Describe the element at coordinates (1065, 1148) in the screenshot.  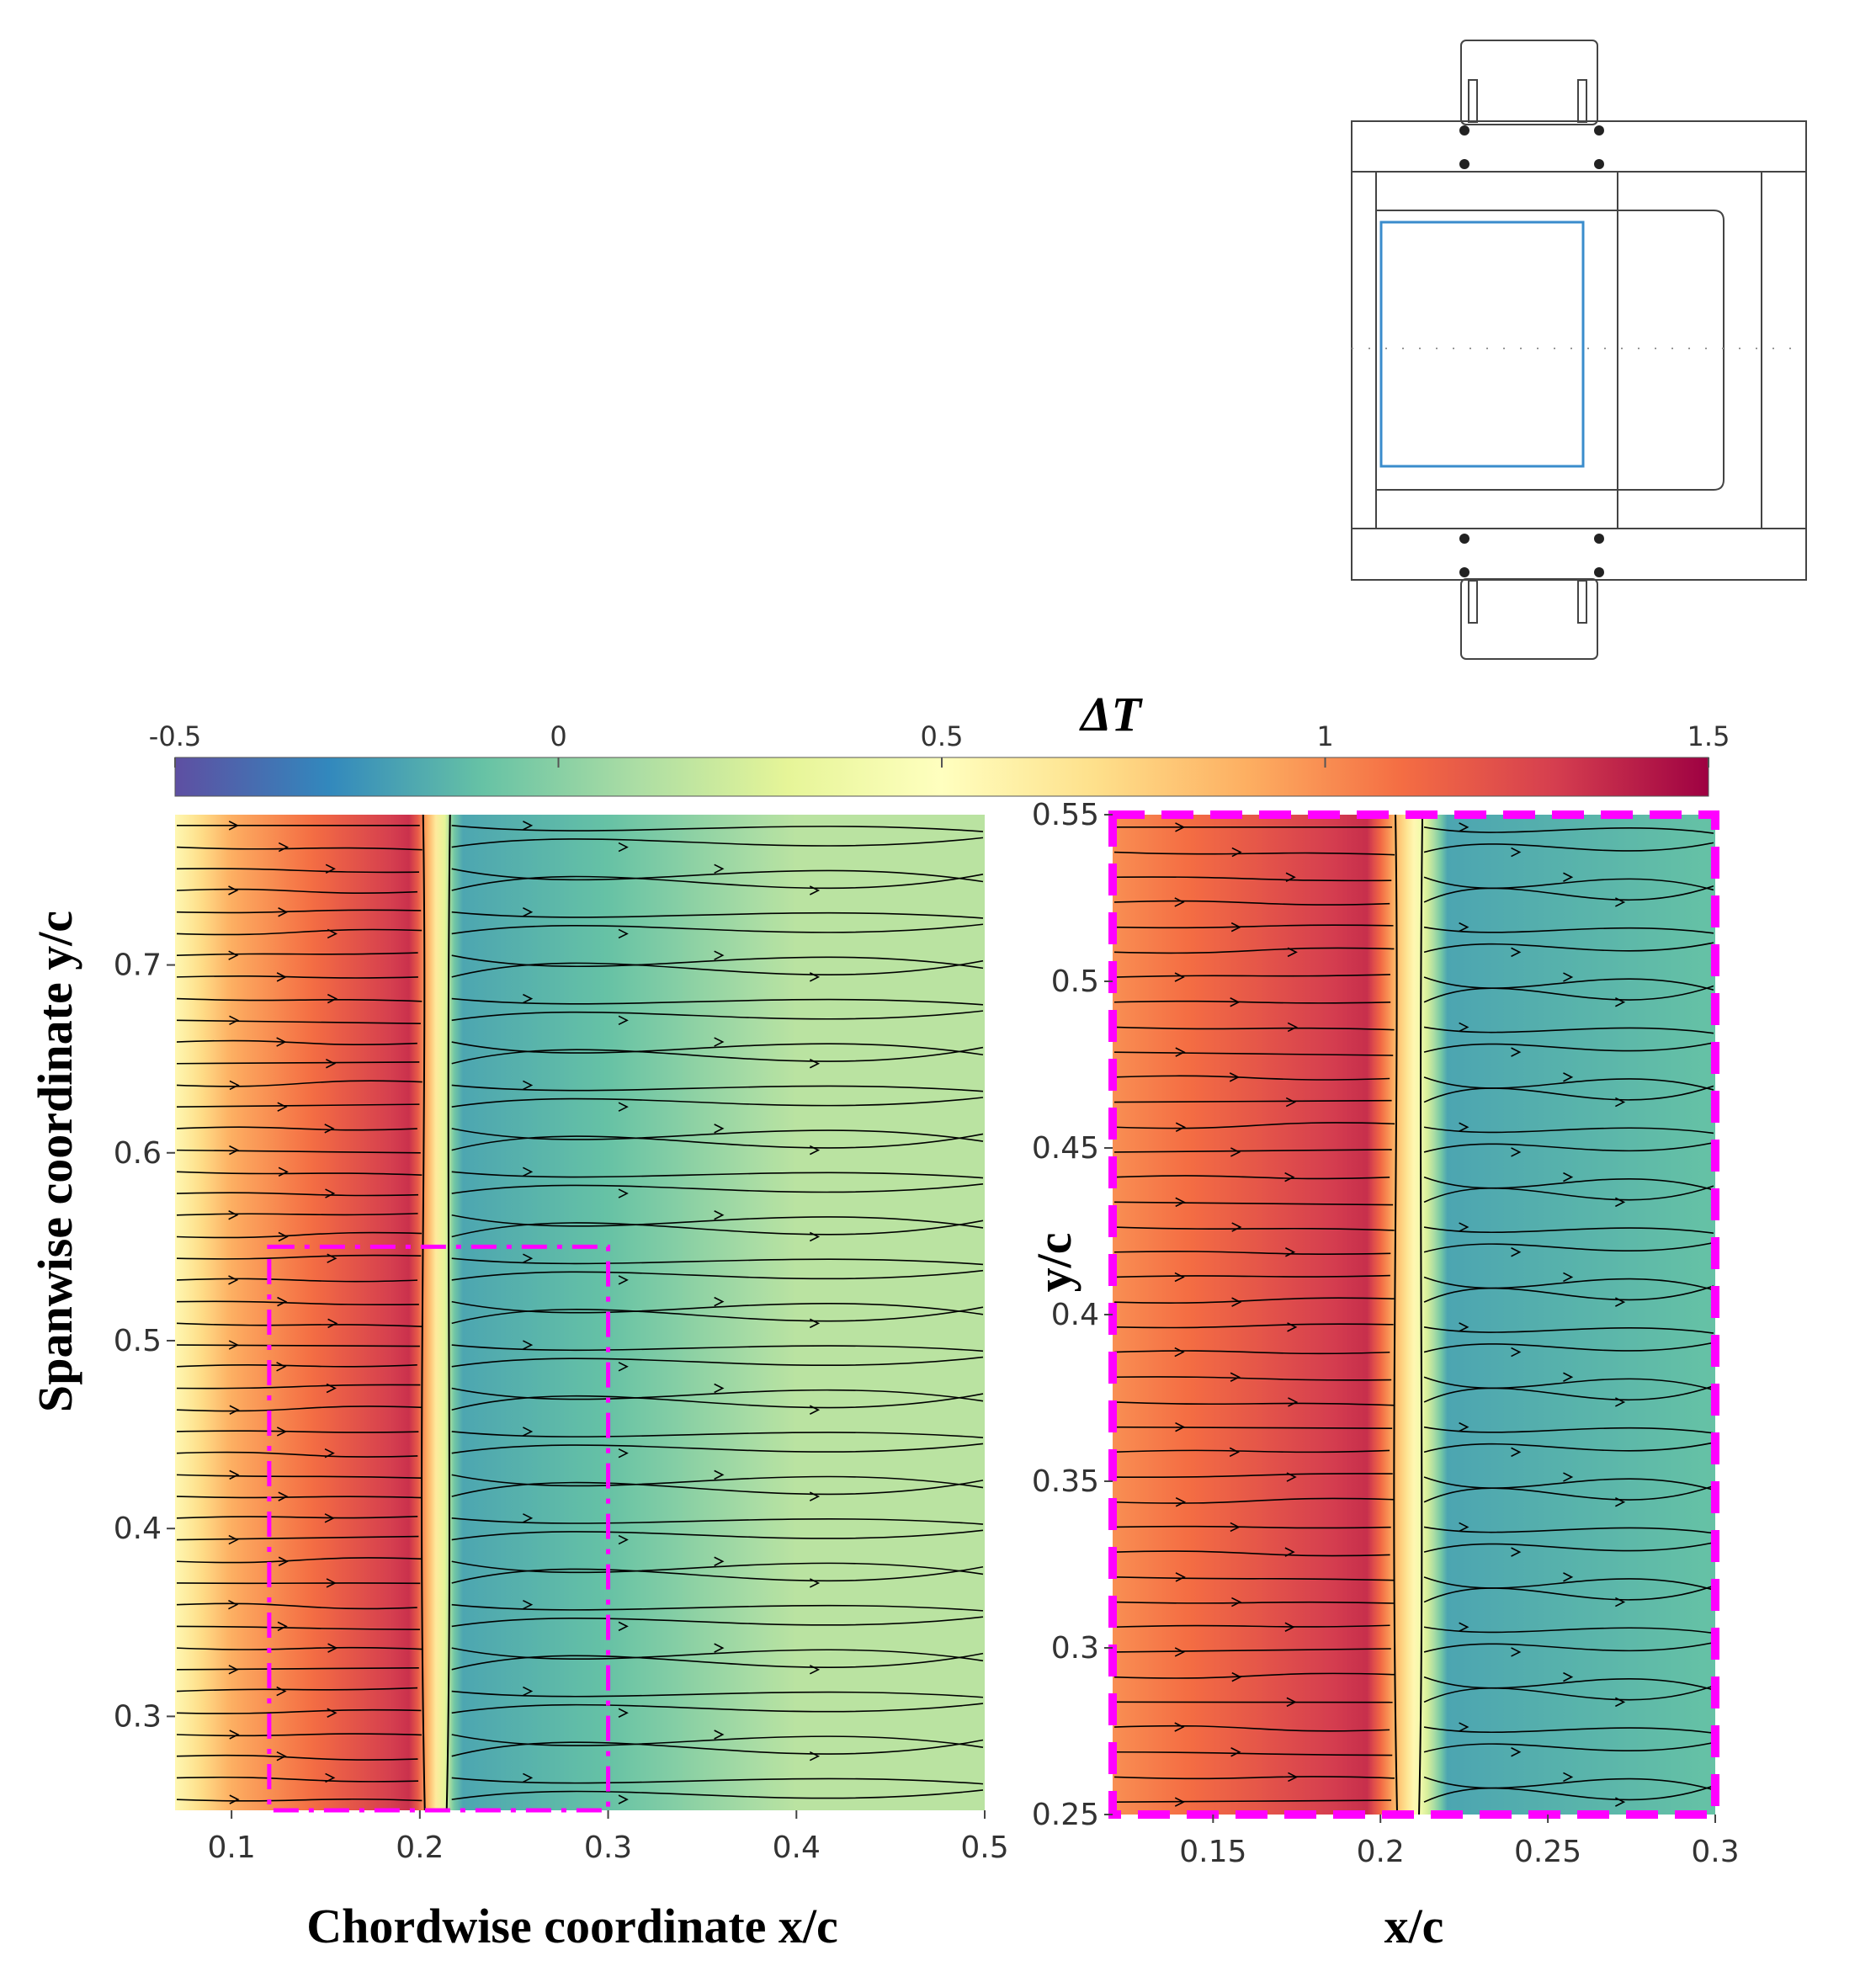
I see `y-tick-label: 0.45` at that location.